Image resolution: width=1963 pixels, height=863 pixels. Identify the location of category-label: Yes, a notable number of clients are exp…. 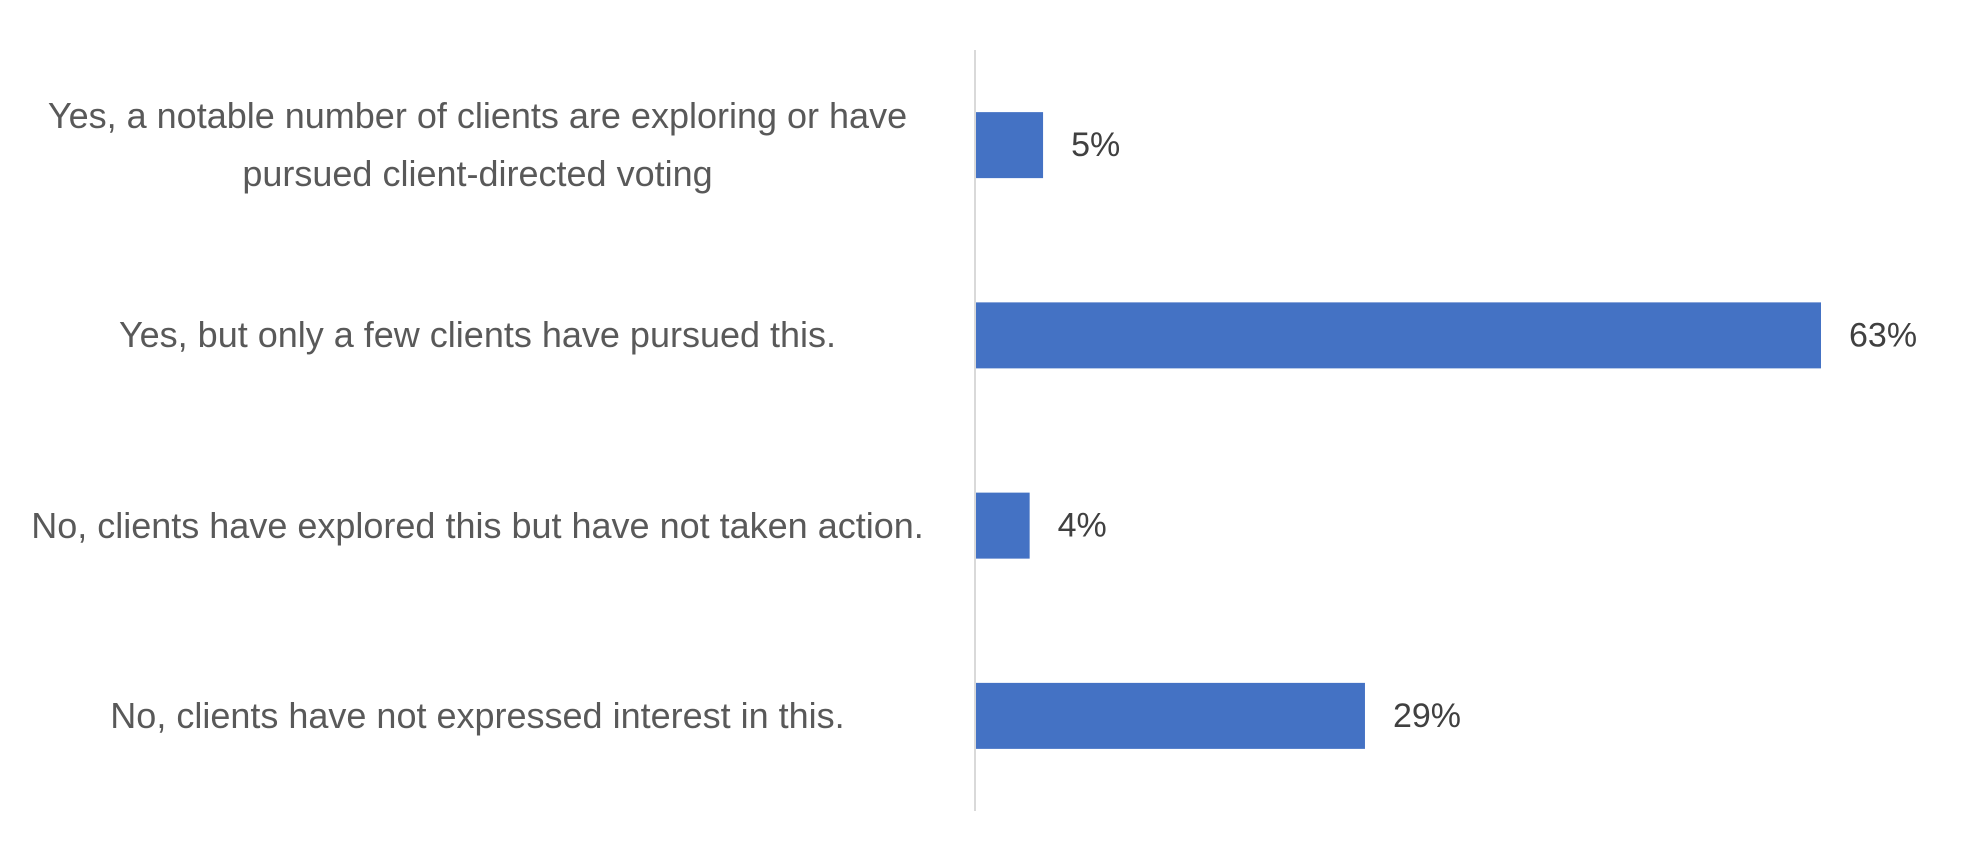
(477, 145).